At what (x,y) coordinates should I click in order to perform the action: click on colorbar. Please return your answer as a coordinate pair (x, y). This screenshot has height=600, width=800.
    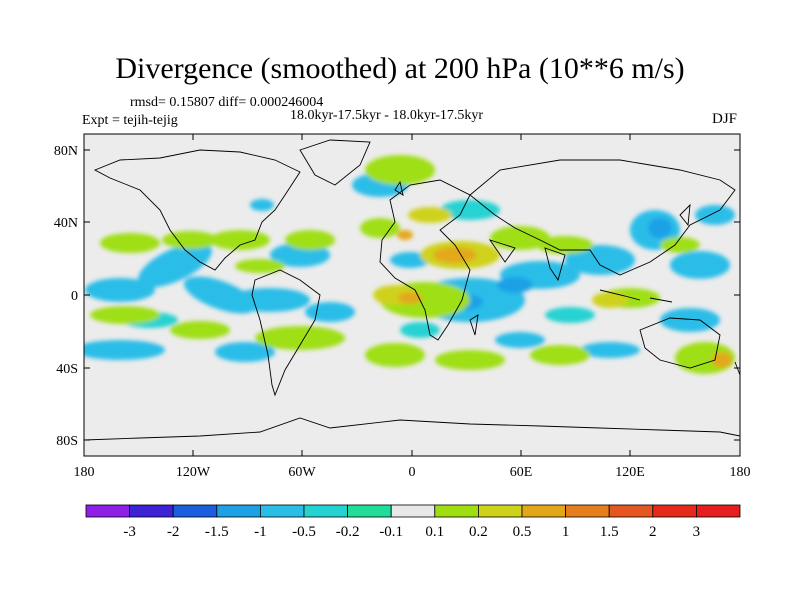
    Looking at the image, I should click on (413, 511).